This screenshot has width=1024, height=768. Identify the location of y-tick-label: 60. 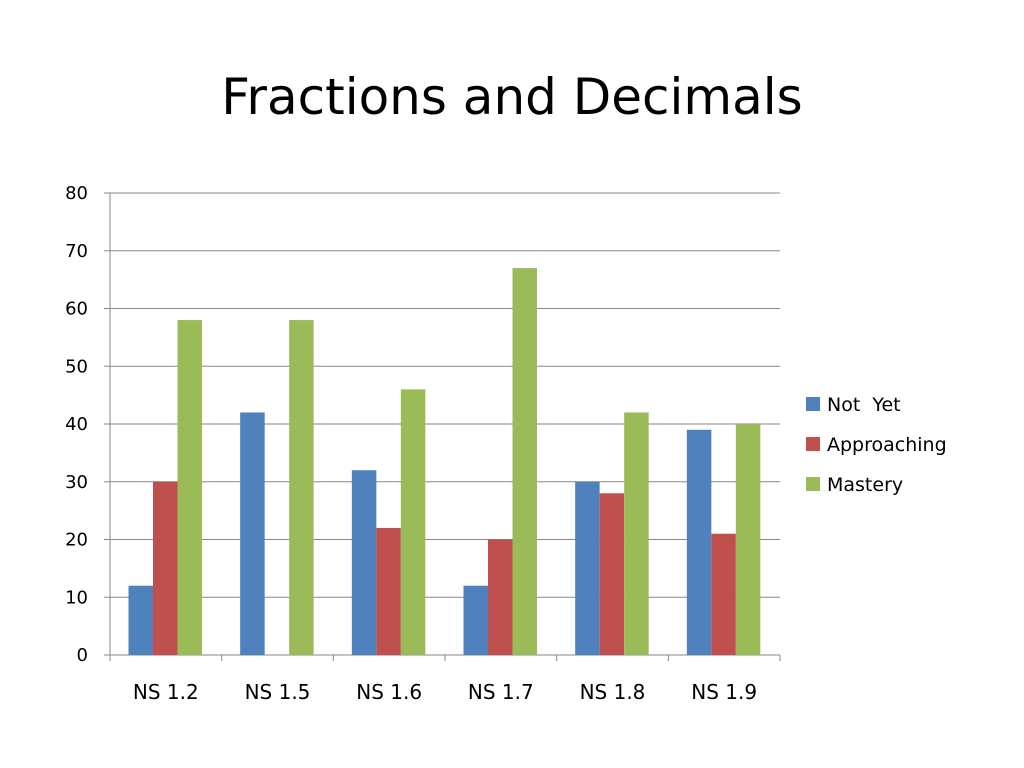
(76, 309).